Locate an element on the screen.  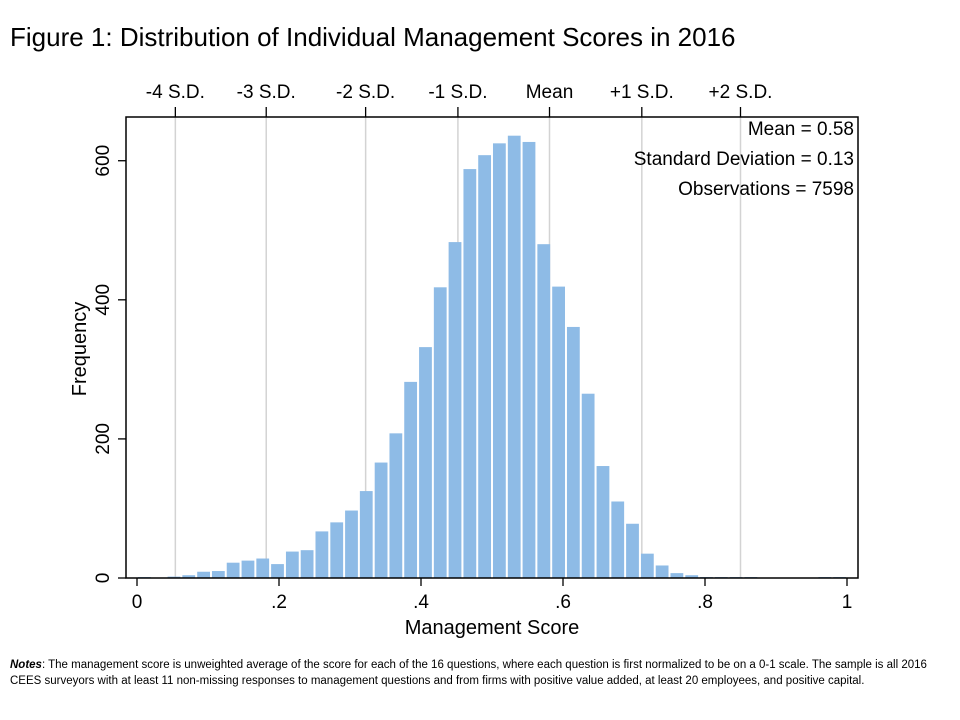
sd-label: -1 S.D. is located at coordinates (457, 92).